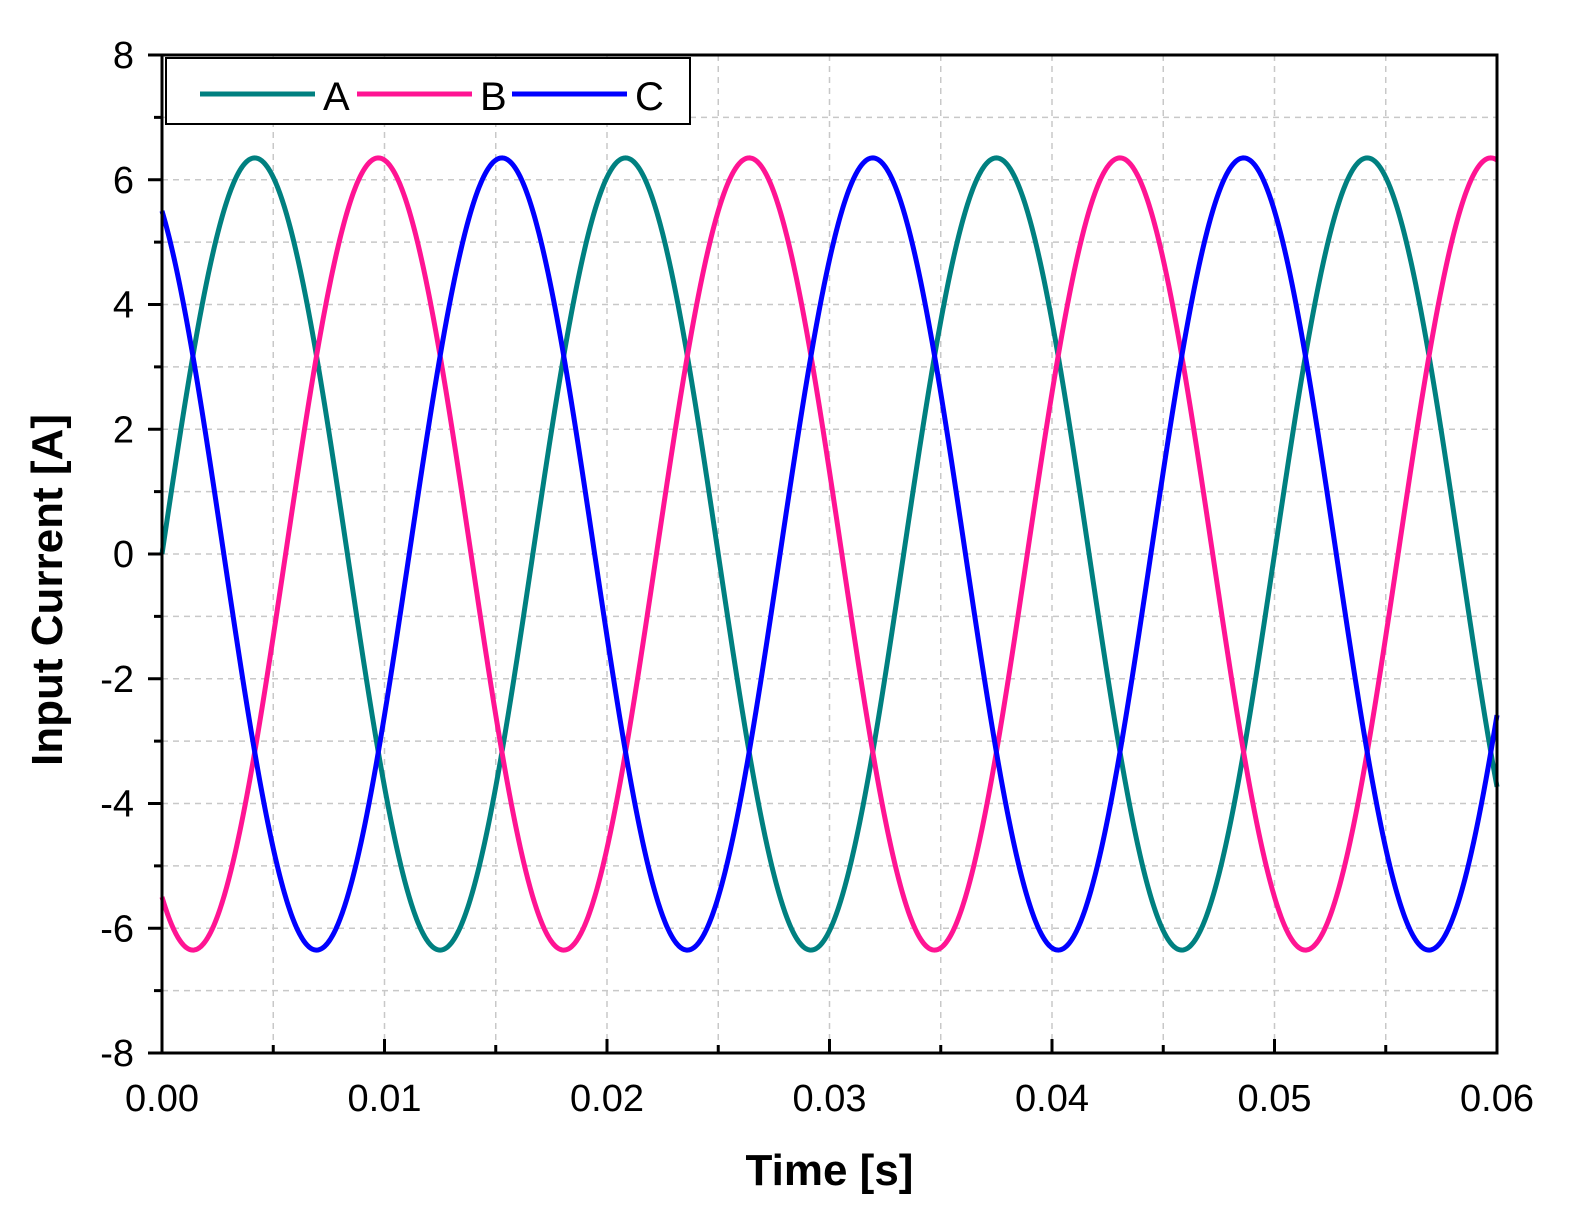  I want to click on legend: A B C, so click(428, 91).